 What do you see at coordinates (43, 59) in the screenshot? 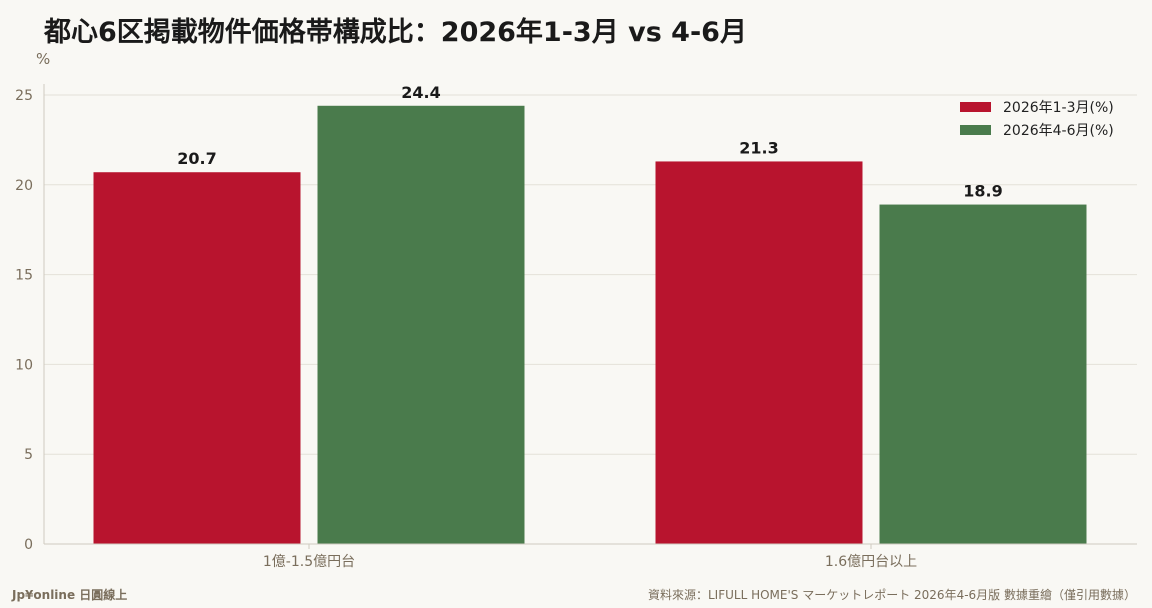
I see `y-axis-label: %` at bounding box center [43, 59].